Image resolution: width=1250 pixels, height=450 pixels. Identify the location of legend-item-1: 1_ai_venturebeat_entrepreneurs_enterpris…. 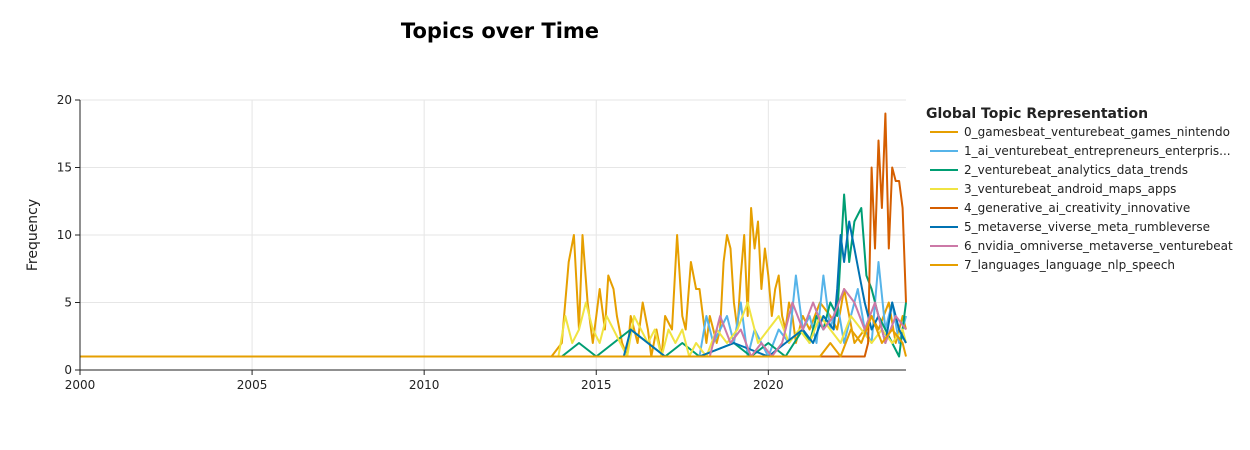
(1080, 151).